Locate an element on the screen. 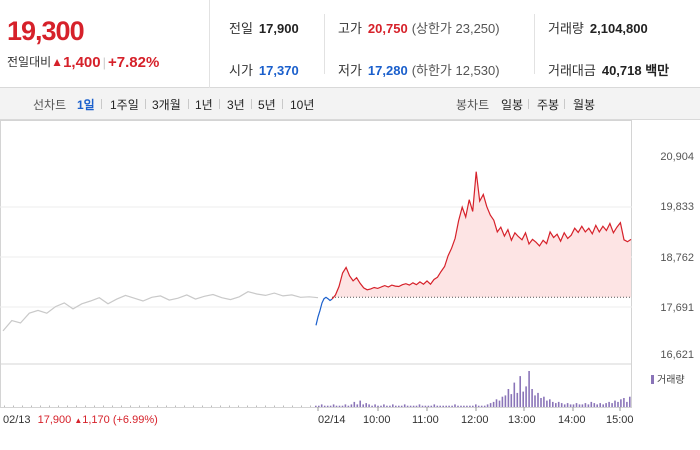 Image resolution: width=700 pixels, height=450 pixels. upper-limit: (상한가 23,250) is located at coordinates (455, 28).